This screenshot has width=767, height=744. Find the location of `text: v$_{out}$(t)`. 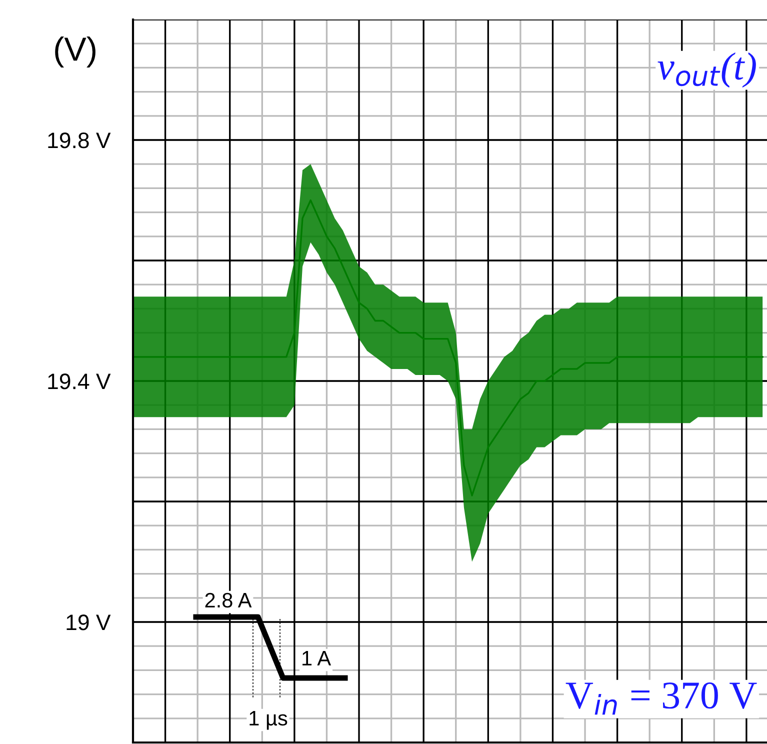

text: v$_{out}$(t) is located at coordinates (707, 70).